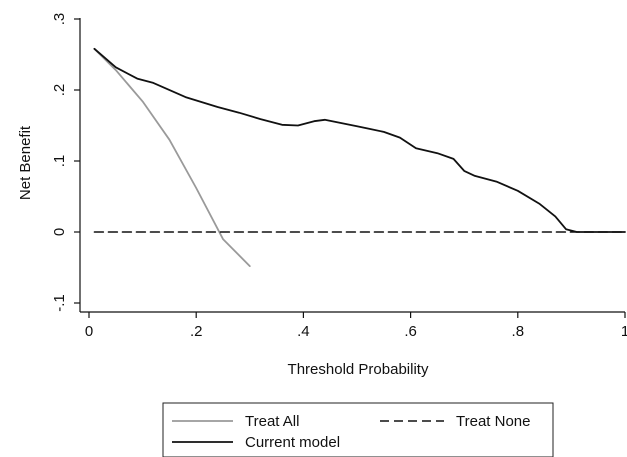 Image resolution: width=627 pixels, height=457 pixels. Describe the element at coordinates (59, 19) in the screenshot. I see `y-tick-label: .3` at that location.